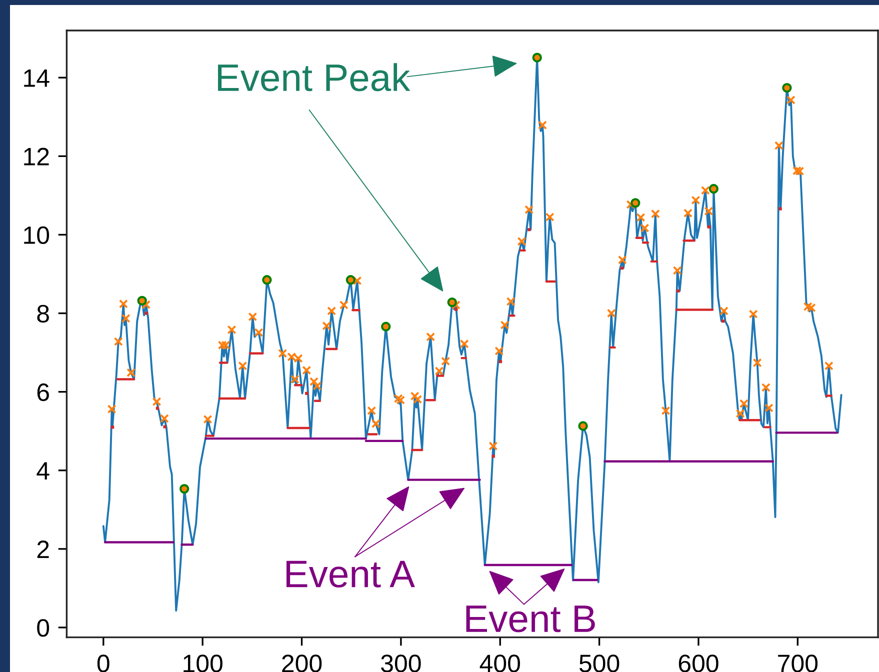 The width and height of the screenshot is (879, 672). What do you see at coordinates (698, 663) in the screenshot?
I see `x-tick-label: 600` at bounding box center [698, 663].